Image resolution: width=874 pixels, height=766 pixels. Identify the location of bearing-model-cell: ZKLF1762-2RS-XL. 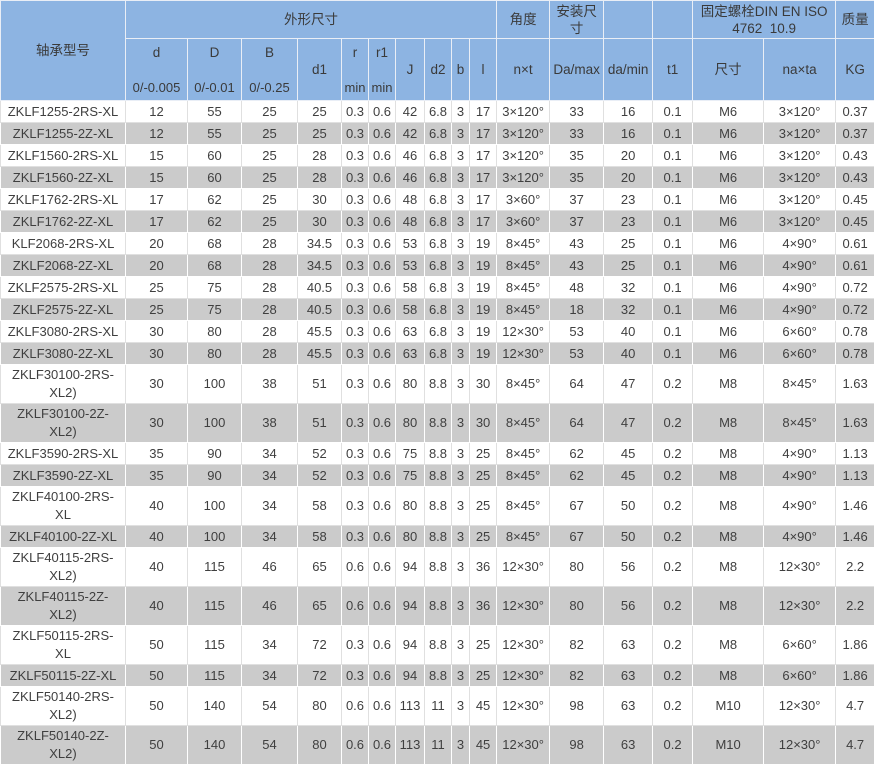
(63, 199).